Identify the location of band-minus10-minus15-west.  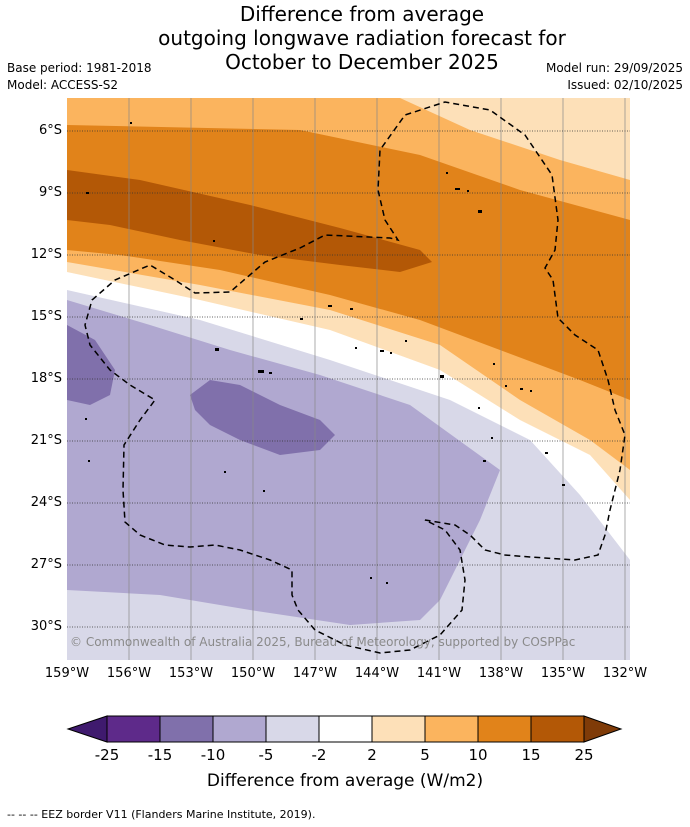
(91, 365).